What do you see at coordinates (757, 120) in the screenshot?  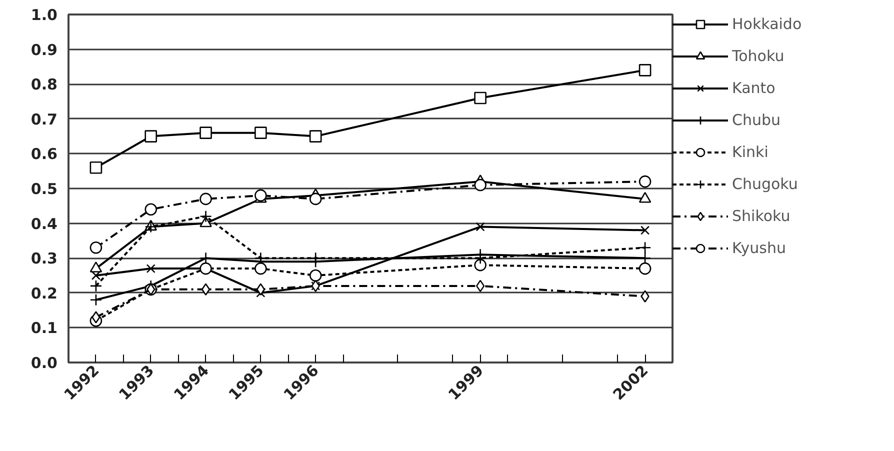 I see `legend-label: Chubu` at bounding box center [757, 120].